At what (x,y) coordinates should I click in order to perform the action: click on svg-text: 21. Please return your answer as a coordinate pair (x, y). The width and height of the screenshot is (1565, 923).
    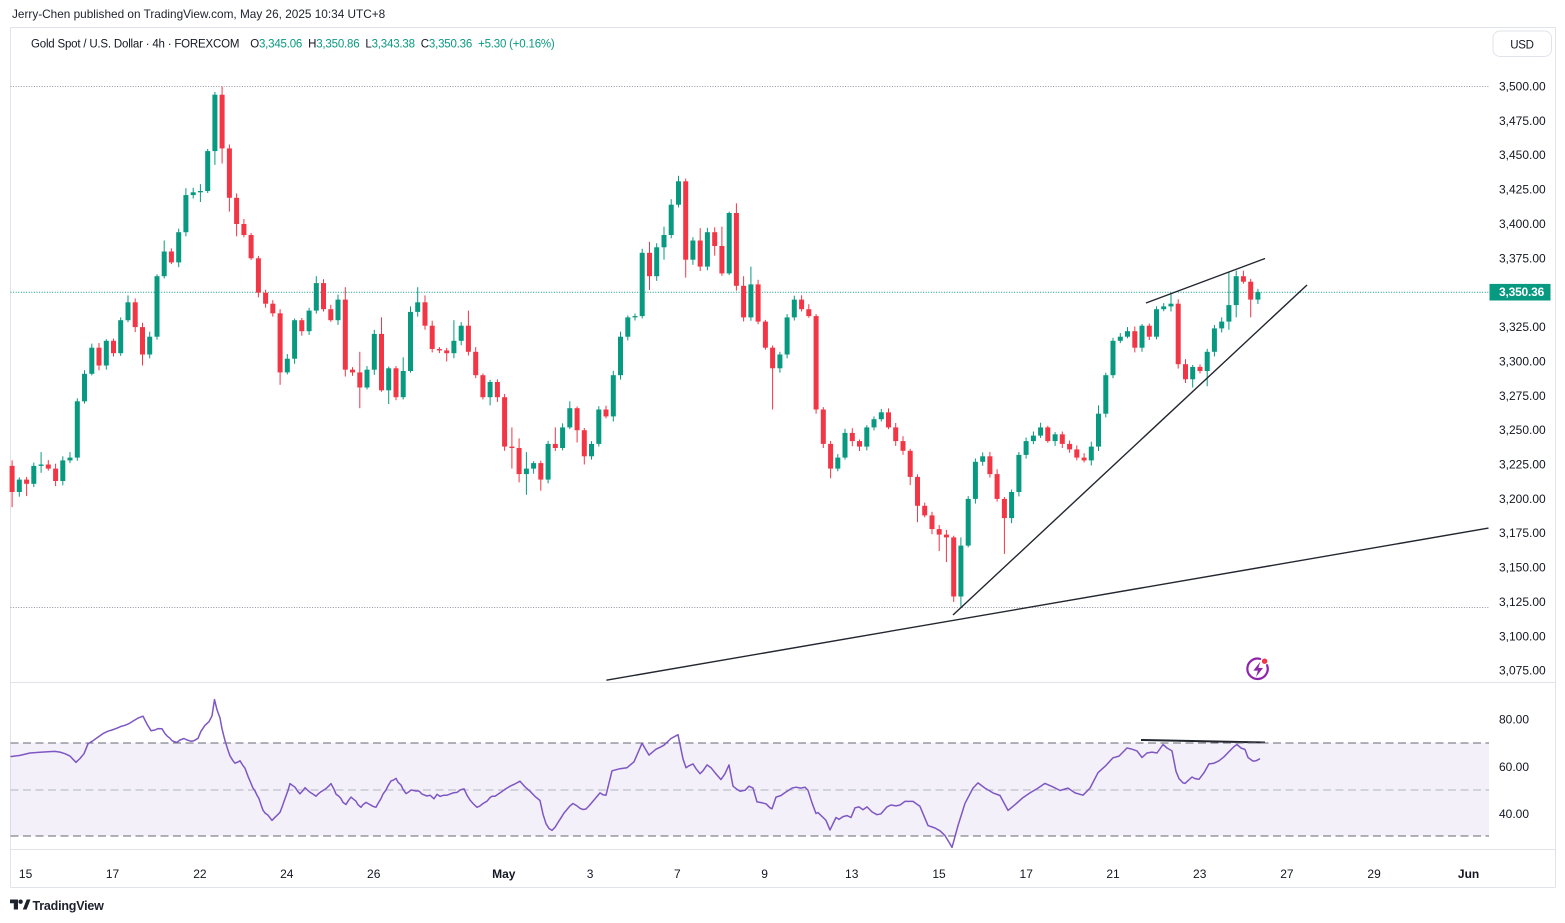
    Looking at the image, I should click on (1113, 874).